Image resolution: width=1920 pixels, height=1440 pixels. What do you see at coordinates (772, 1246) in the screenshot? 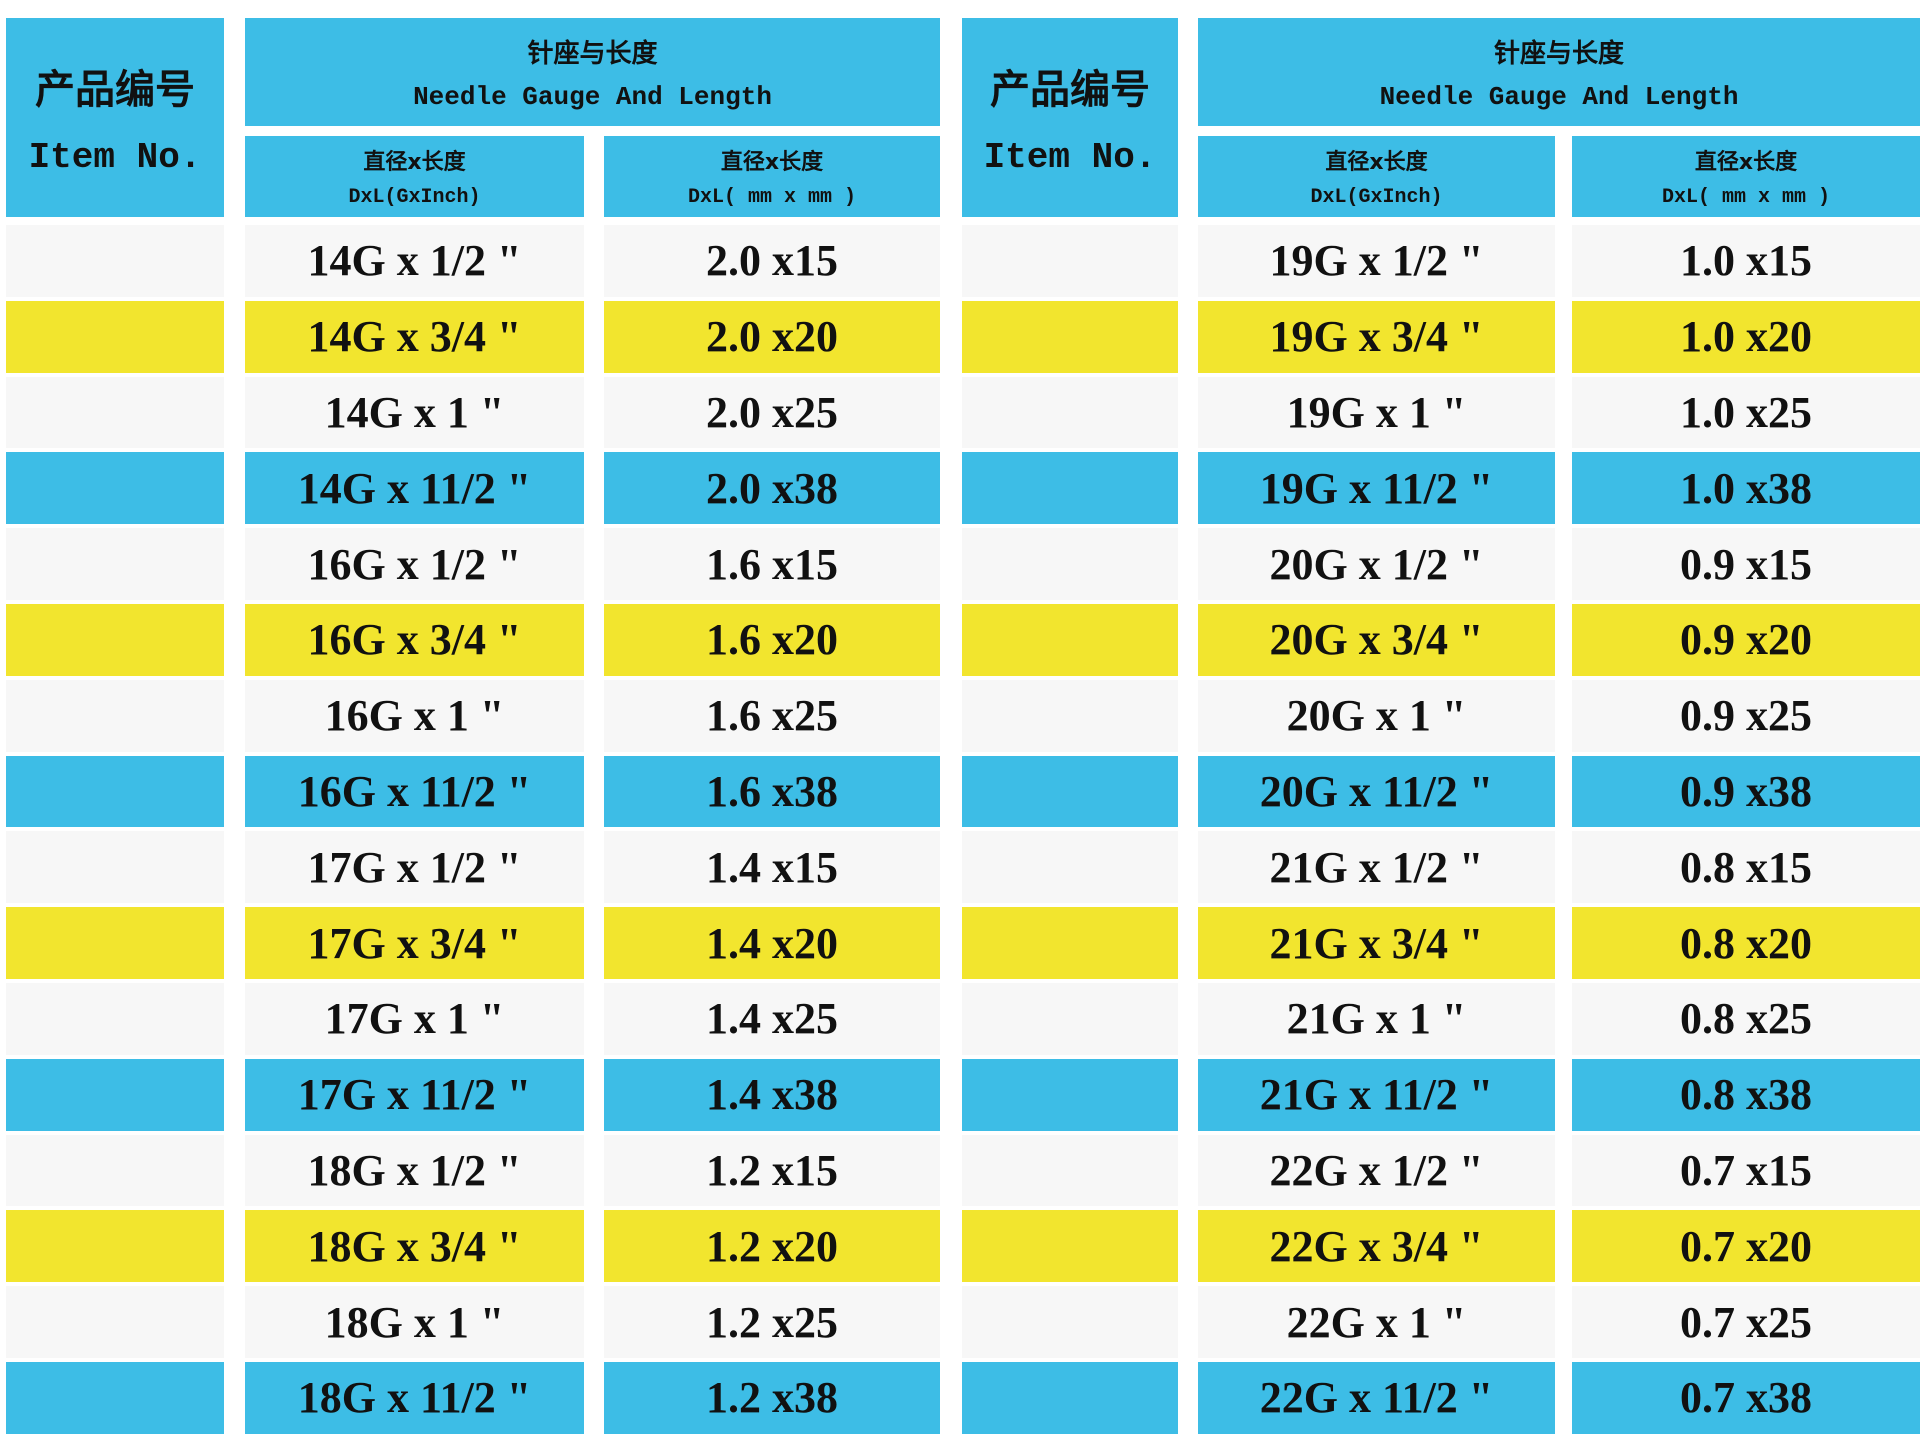
I see `gauge-mm-cell: 1.2 x20` at bounding box center [772, 1246].